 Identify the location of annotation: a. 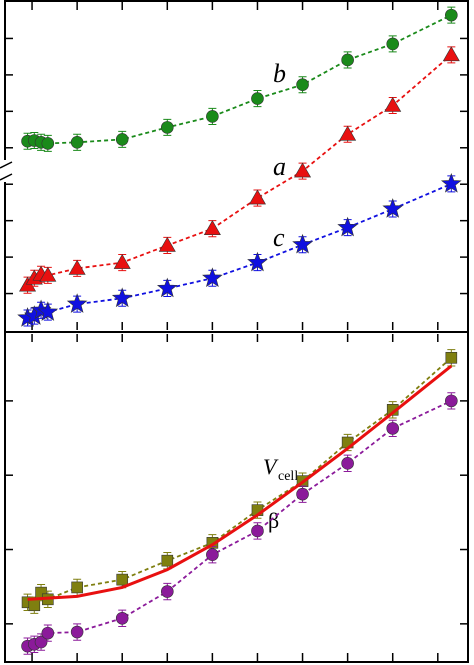
(279, 166).